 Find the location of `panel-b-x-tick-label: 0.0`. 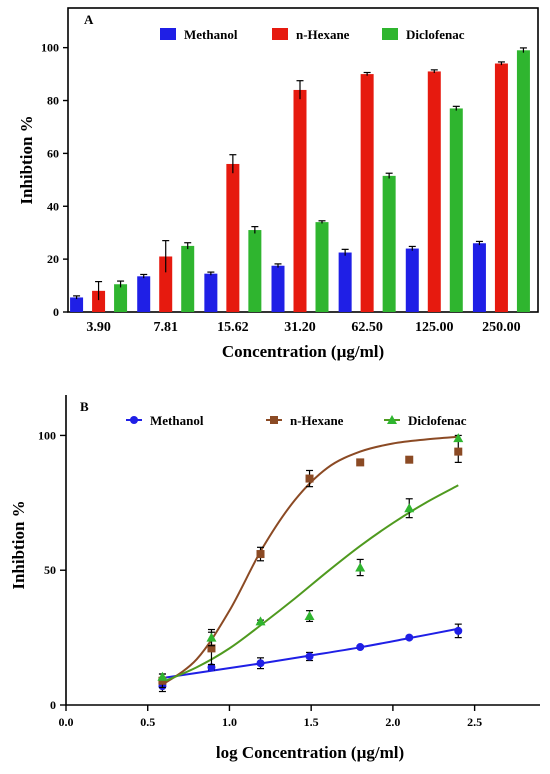

panel-b-x-tick-label: 0.0 is located at coordinates (66, 722).